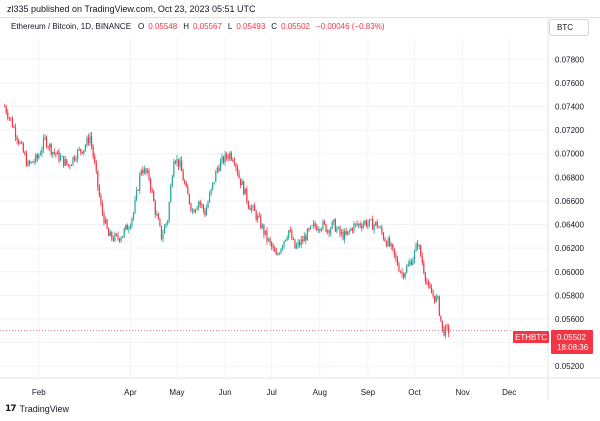  I want to click on price-tag-bg, so click(572, 342).